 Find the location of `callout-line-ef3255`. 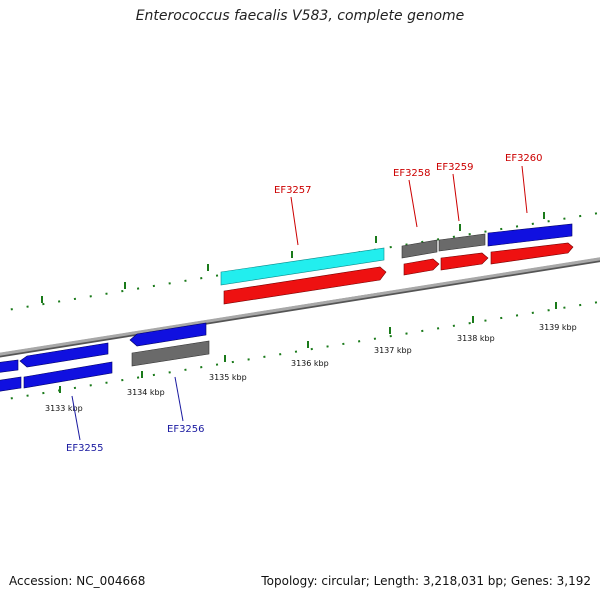

callout-line-ef3255 is located at coordinates (76, 418).